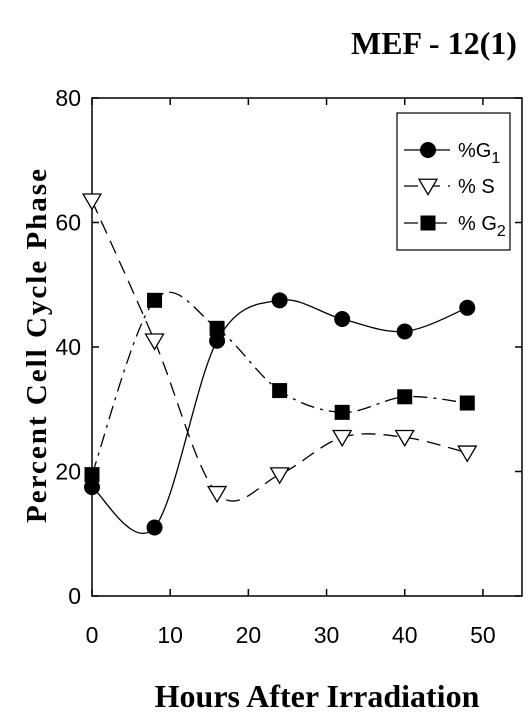  I want to click on x-tick-label: 10, so click(170, 635).